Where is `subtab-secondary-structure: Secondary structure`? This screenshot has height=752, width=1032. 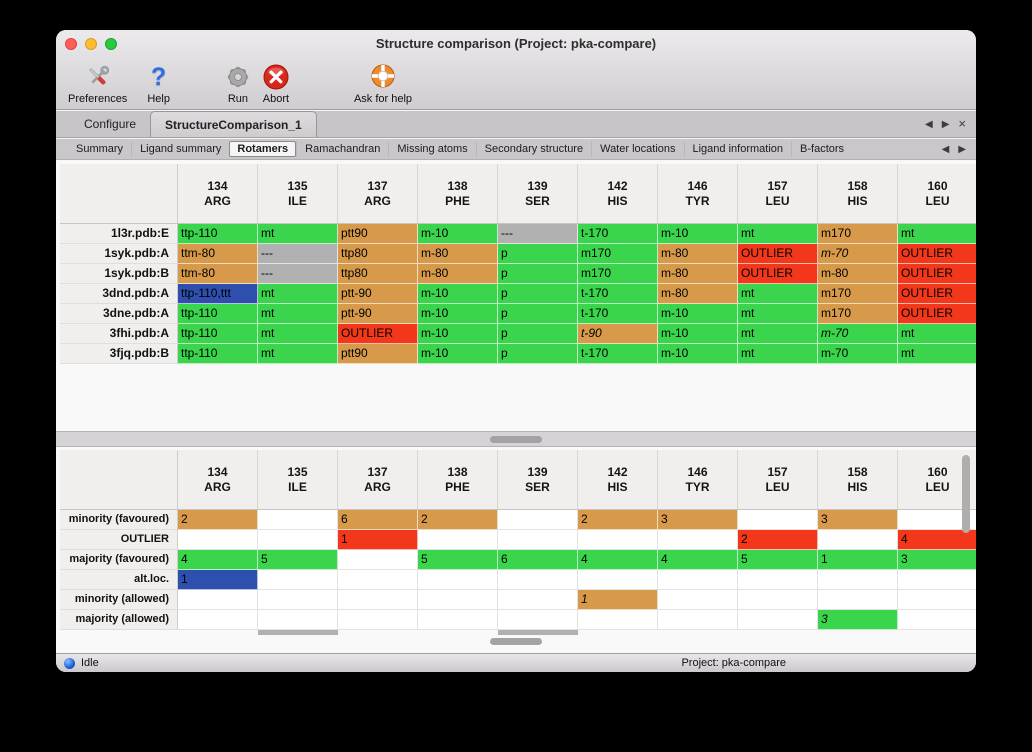 subtab-secondary-structure: Secondary structure is located at coordinates (533, 149).